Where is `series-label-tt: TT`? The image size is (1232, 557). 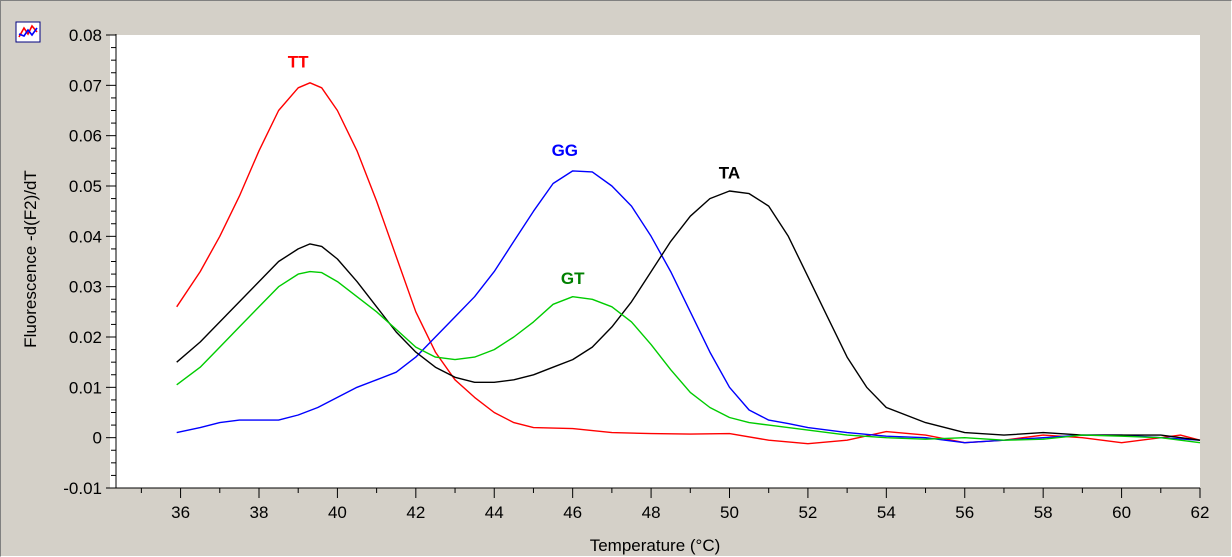
series-label-tt: TT is located at coordinates (298, 62).